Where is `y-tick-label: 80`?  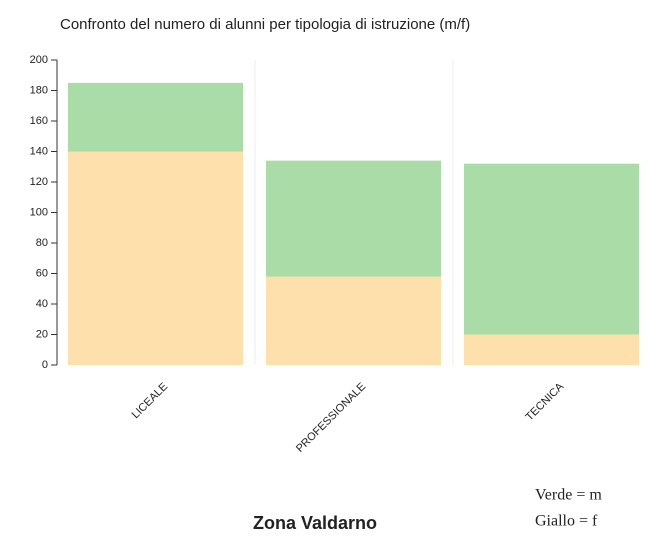
y-tick-label: 80 is located at coordinates (42, 243).